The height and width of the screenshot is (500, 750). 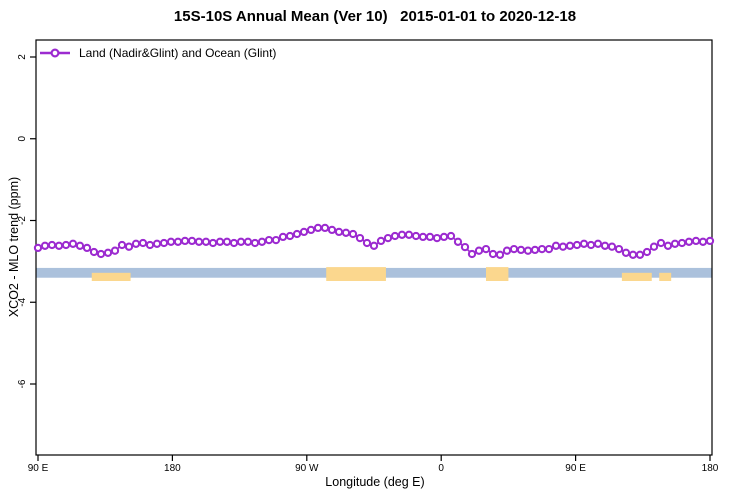 What do you see at coordinates (178, 53) in the screenshot?
I see `legend-label: Land (Nadir&Glint) and Ocean (Glint)` at bounding box center [178, 53].